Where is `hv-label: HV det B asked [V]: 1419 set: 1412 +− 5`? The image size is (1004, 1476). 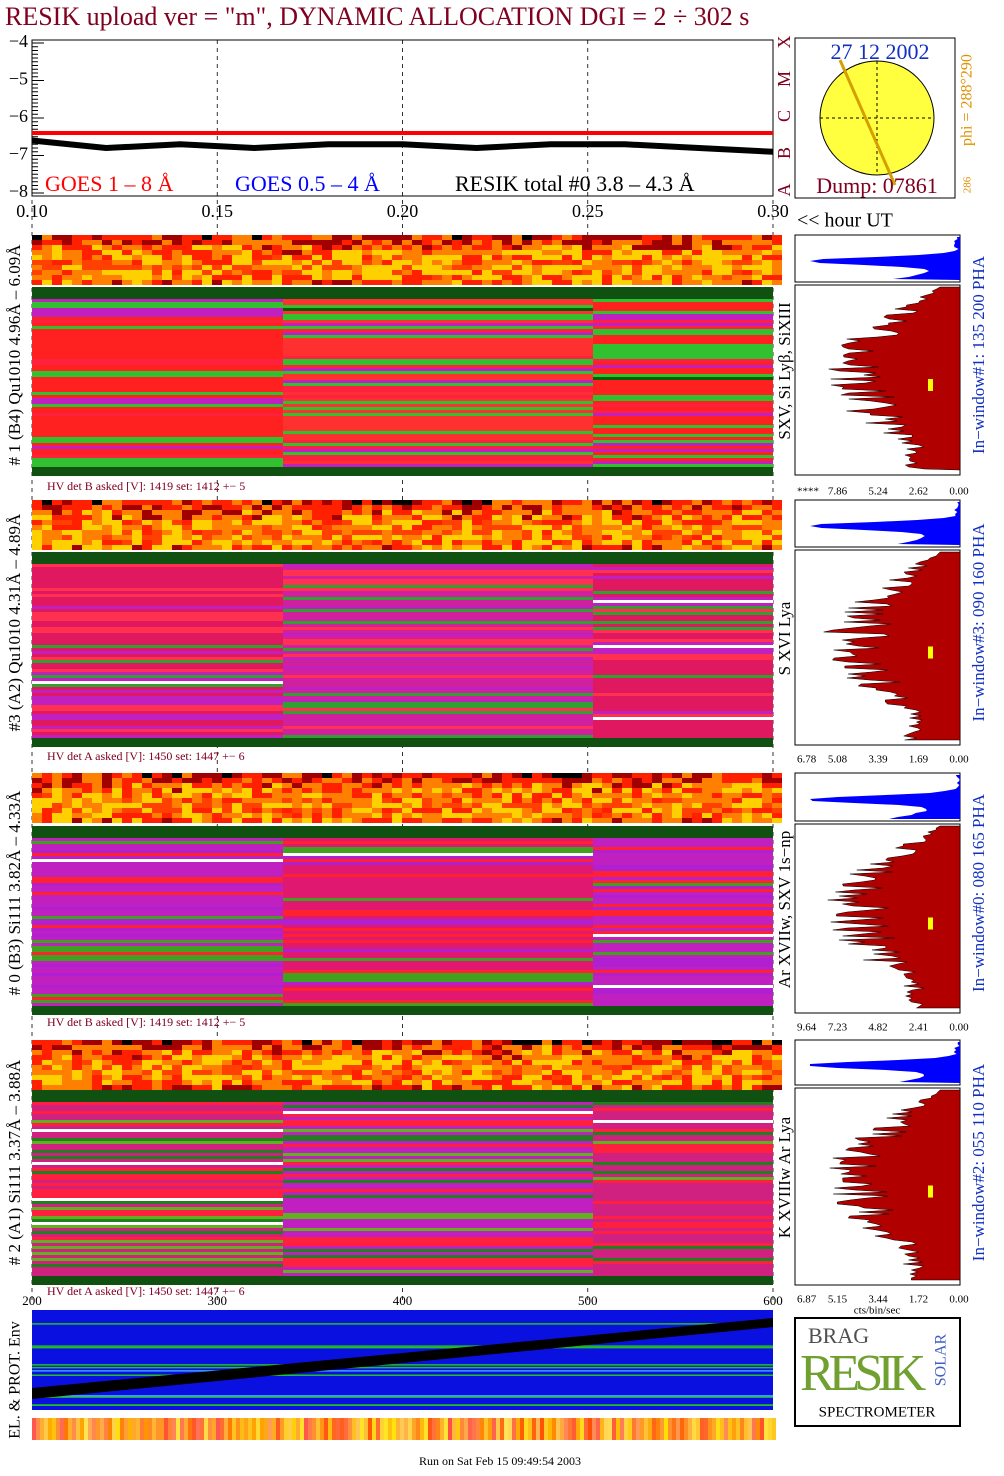 hv-label: HV det B asked [V]: 1419 set: 1412 +− 5 is located at coordinates (146, 486).